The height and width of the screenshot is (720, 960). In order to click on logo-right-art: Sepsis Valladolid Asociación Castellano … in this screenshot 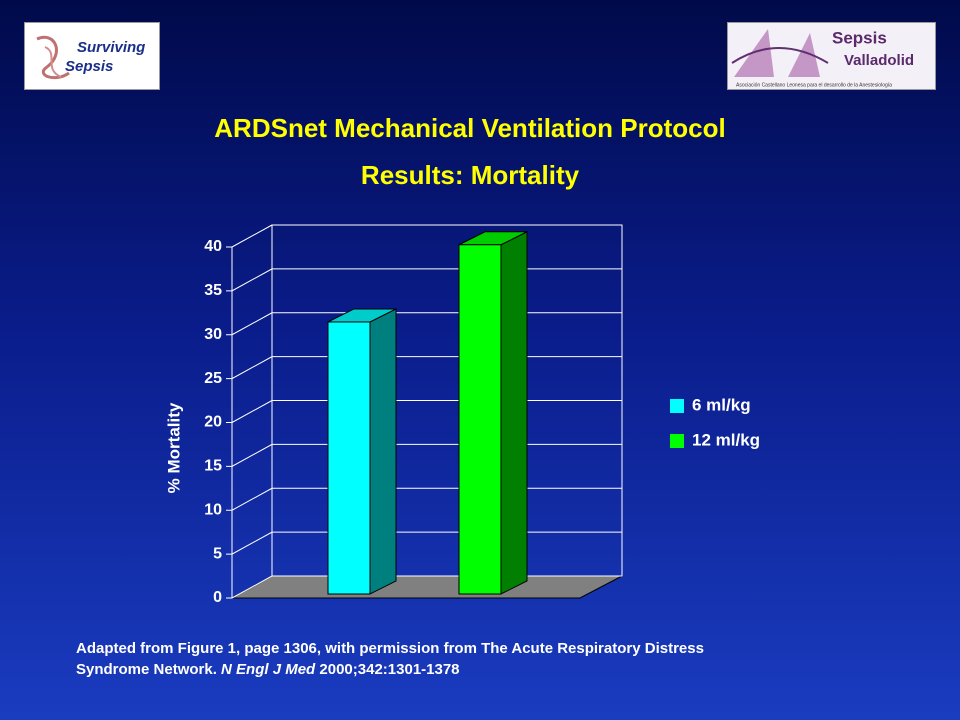, I will do `click(822, 58)`.